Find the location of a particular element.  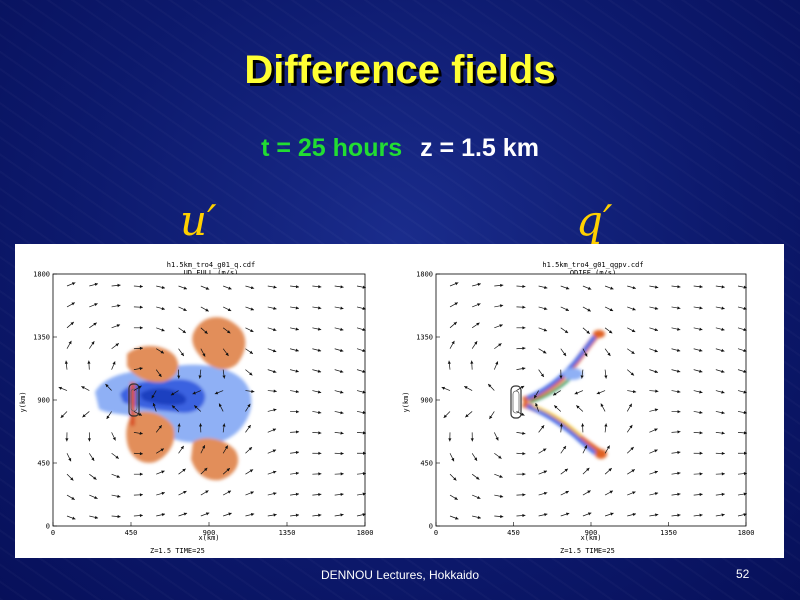

left-plot-filename: h1.5km_tro4_g01_q.cdf is located at coordinates (211, 265).